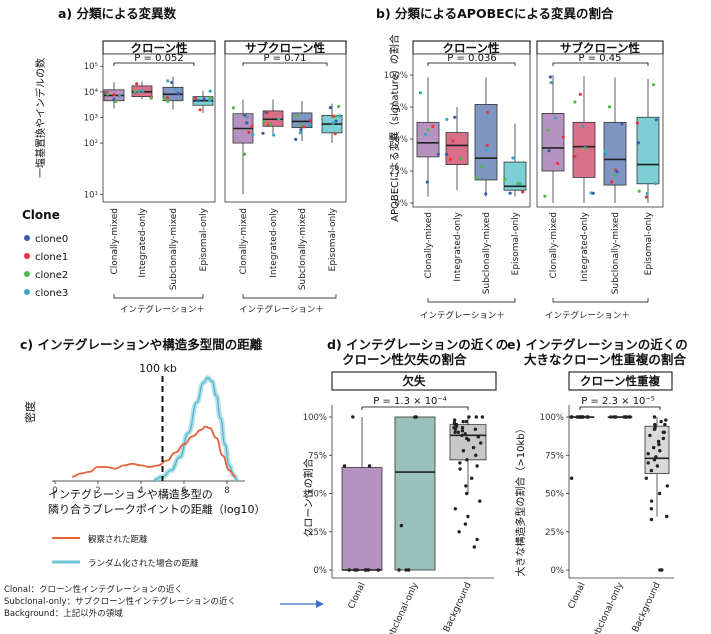 The width and height of the screenshot is (711, 634). What do you see at coordinates (118, 539) in the screenshot?
I see `observed-legend-label: 観察された距離` at bounding box center [118, 539].